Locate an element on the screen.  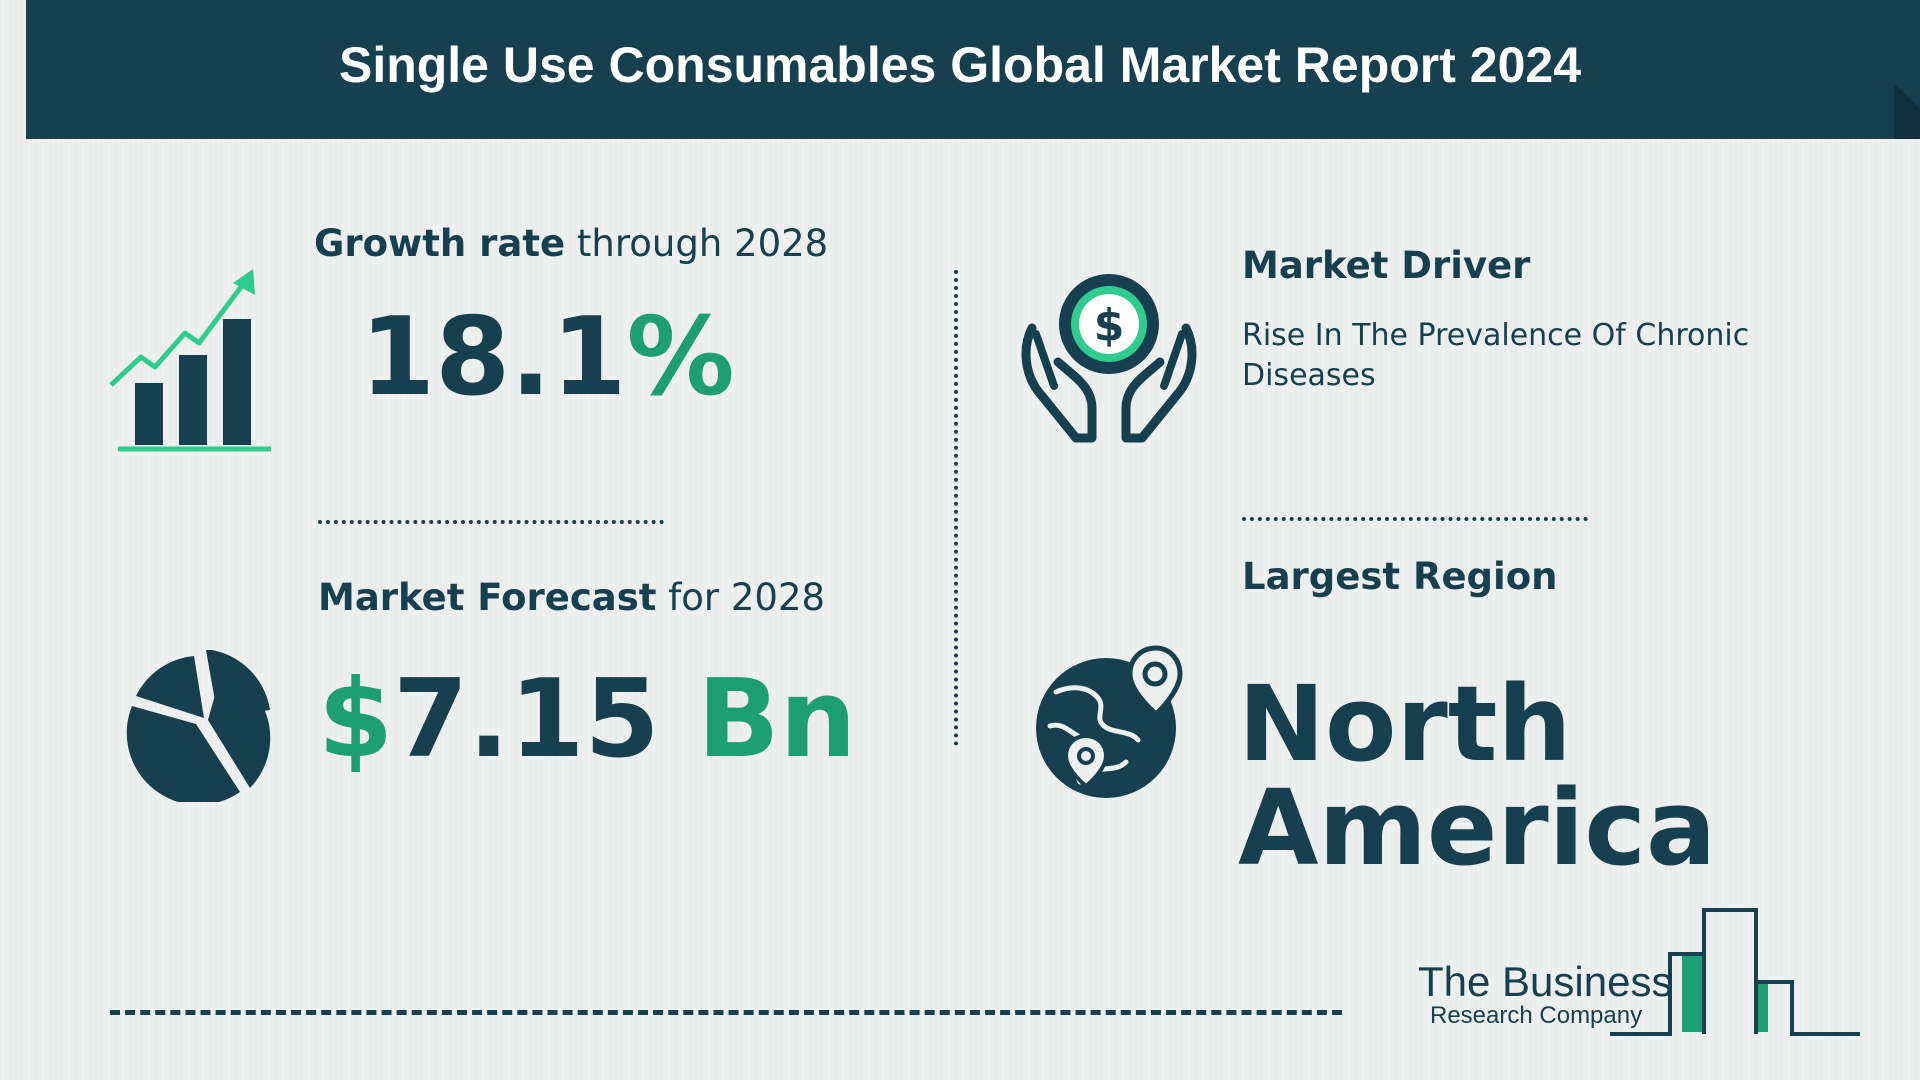
pie-chart-icon is located at coordinates (198, 726).